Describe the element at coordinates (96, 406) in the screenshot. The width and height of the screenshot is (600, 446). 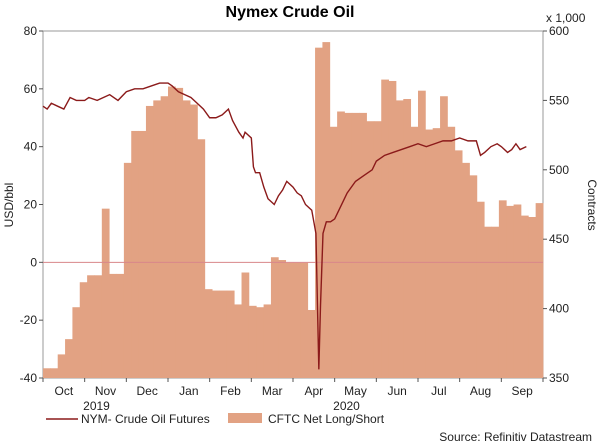
I see `x-year-label: 2019` at that location.